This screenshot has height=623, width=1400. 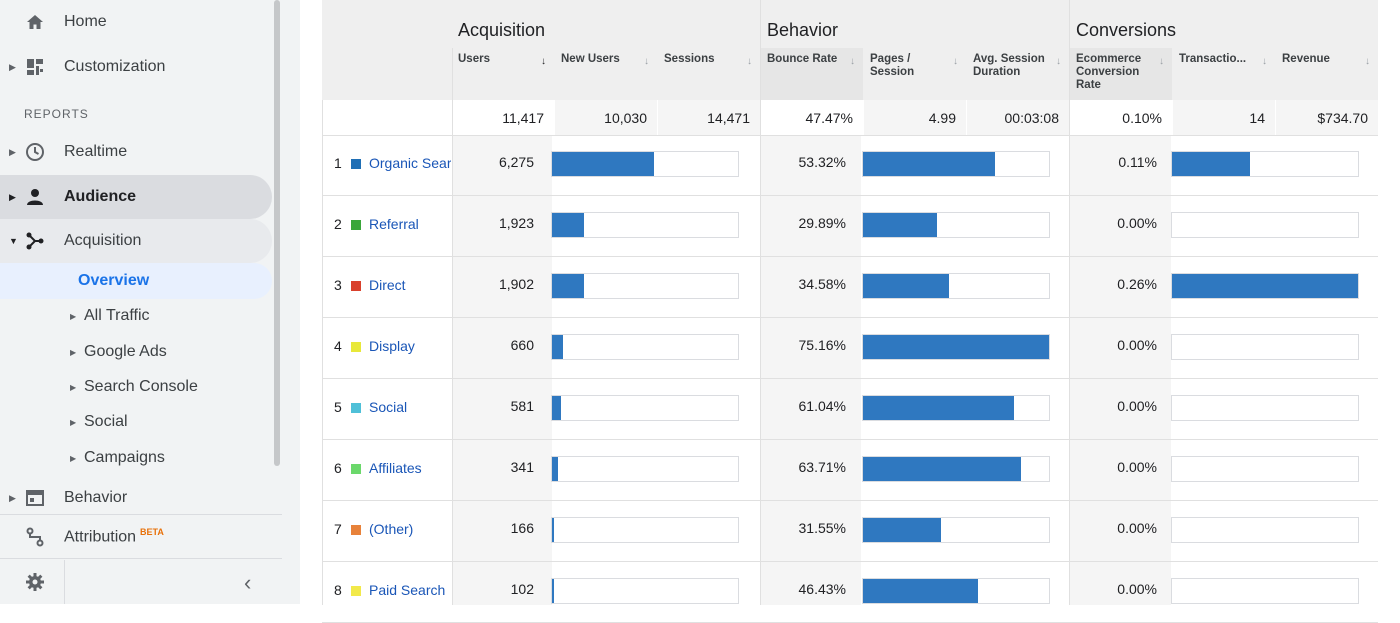 I want to click on col-new-users: New Users ↓, so click(x=606, y=74).